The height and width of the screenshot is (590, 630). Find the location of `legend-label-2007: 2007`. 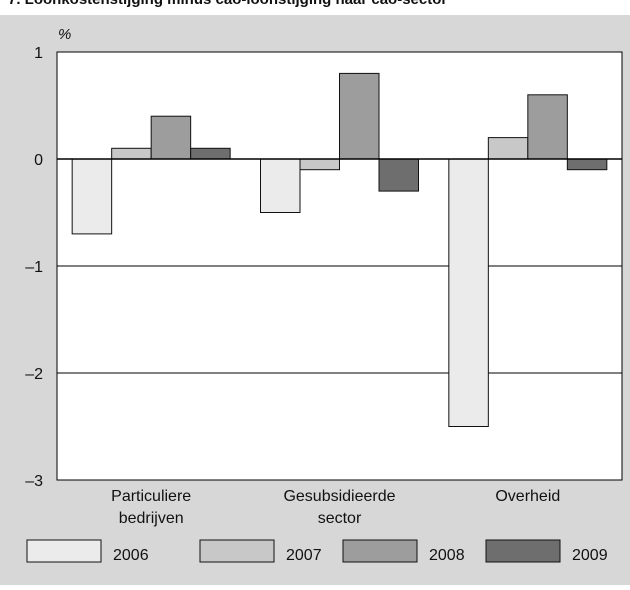

legend-label-2007: 2007 is located at coordinates (304, 555).